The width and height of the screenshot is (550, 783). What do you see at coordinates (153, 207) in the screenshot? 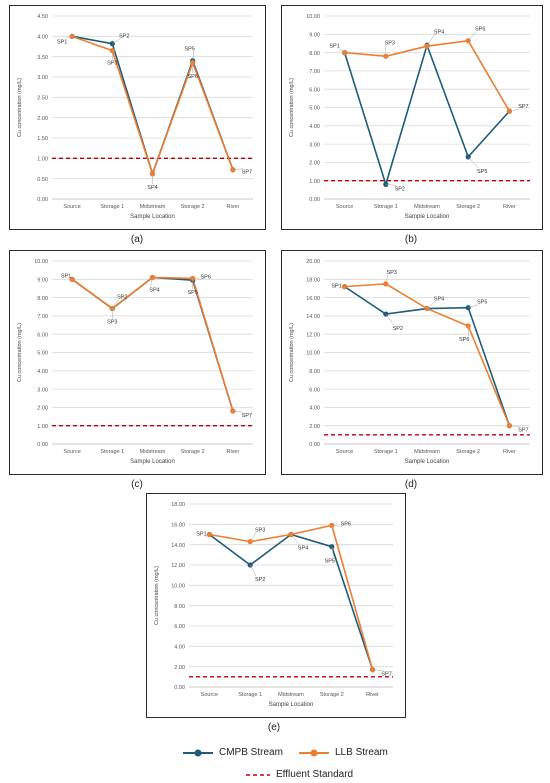
I see `x-tick-label: Midstream` at bounding box center [153, 207].